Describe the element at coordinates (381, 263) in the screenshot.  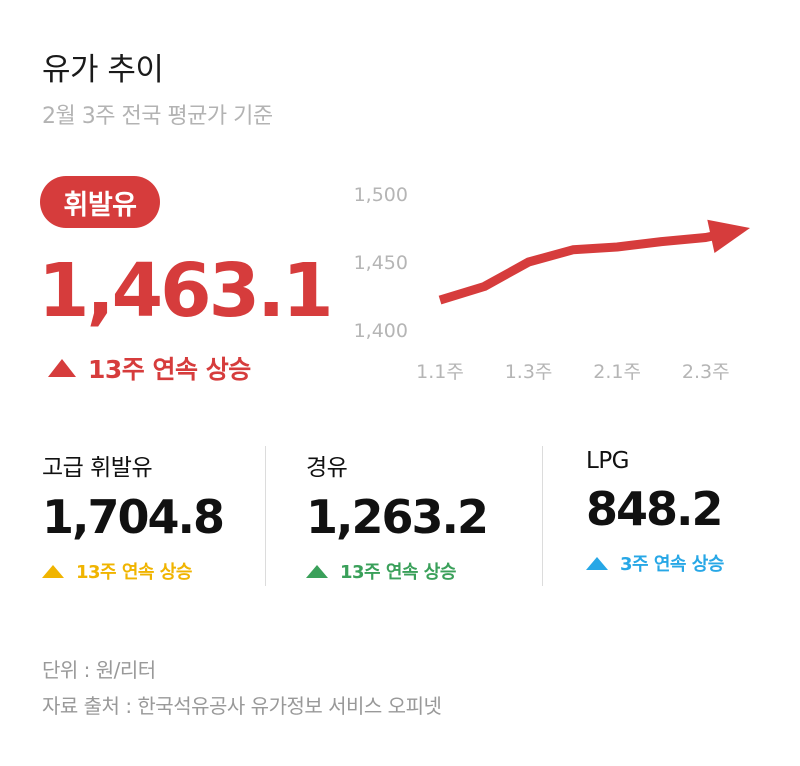
I see `y-tick-label: 1,450` at that location.